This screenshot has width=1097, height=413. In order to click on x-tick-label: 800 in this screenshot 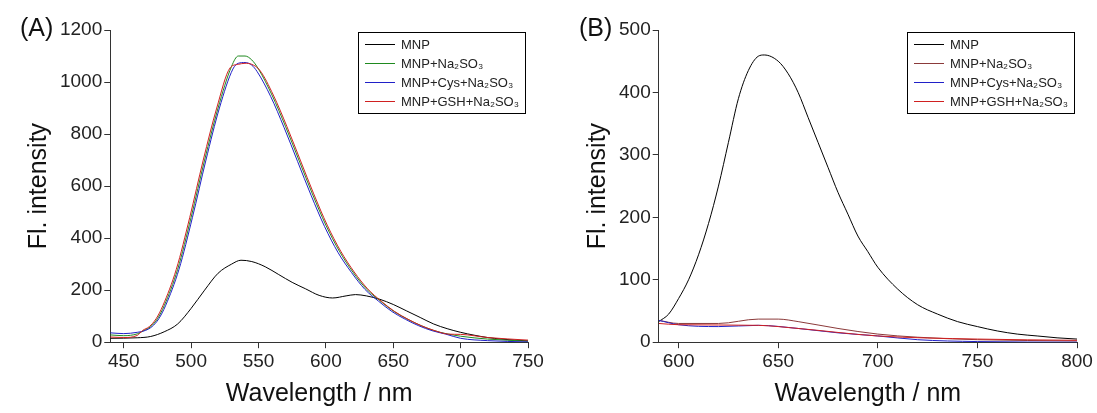, I will do `click(1077, 360)`.